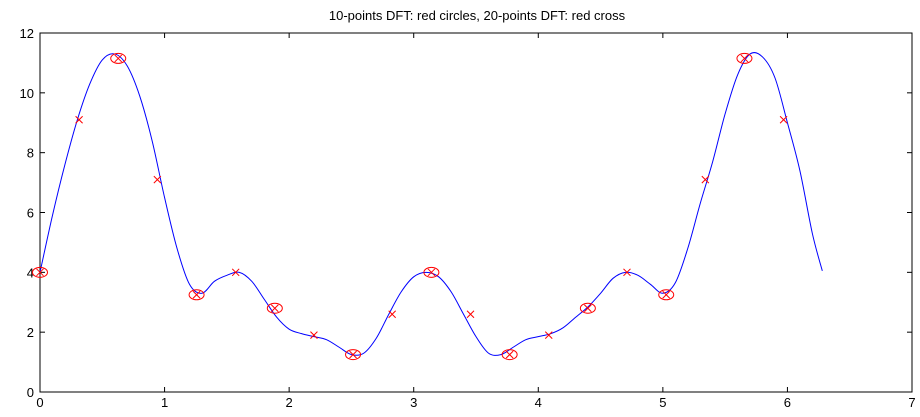 The width and height of the screenshot is (920, 417). Describe the element at coordinates (30, 332) in the screenshot. I see `y-tick-label: 2` at that location.